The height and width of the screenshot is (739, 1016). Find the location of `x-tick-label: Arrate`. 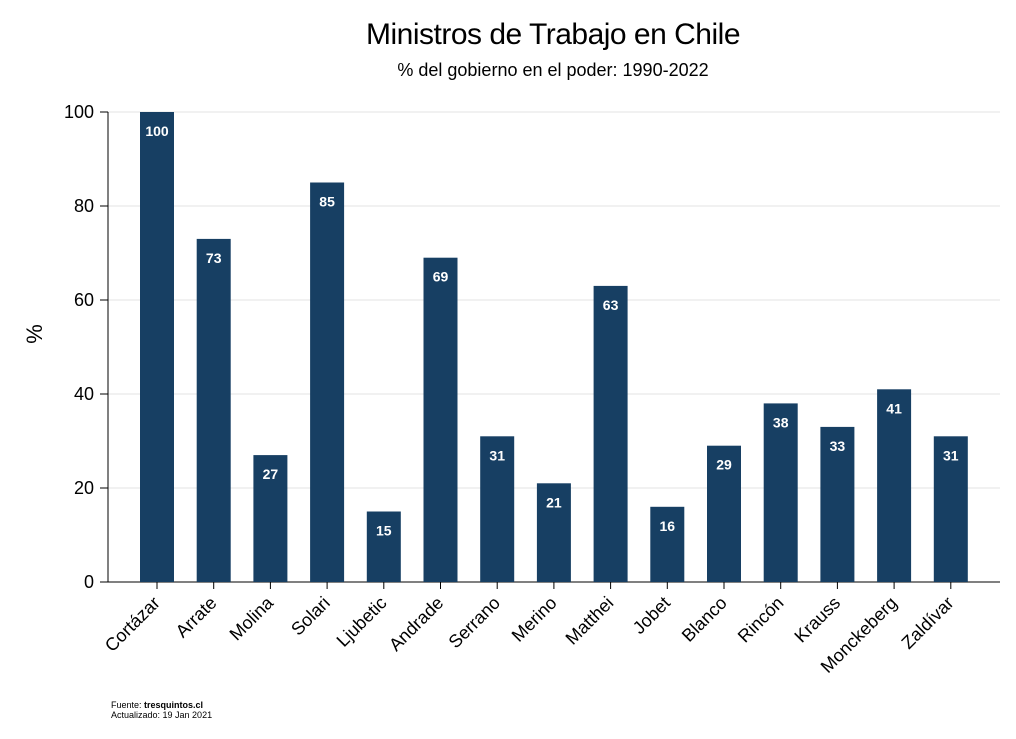

x-tick-label: Arrate is located at coordinates (196, 617).